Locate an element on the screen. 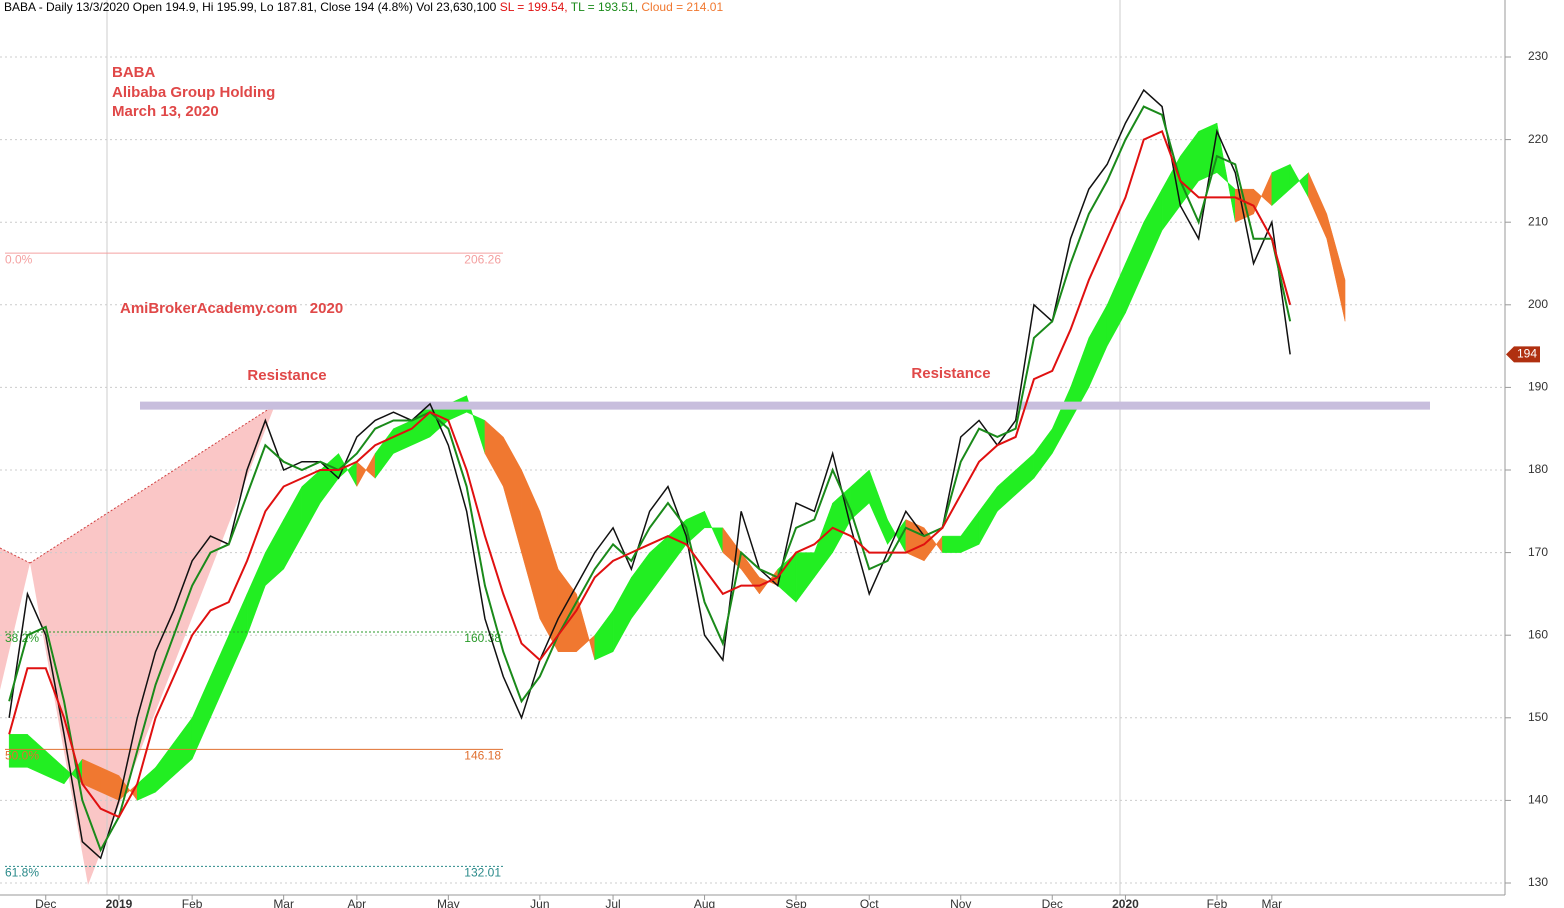  x-tick-label: May is located at coordinates (448, 902).